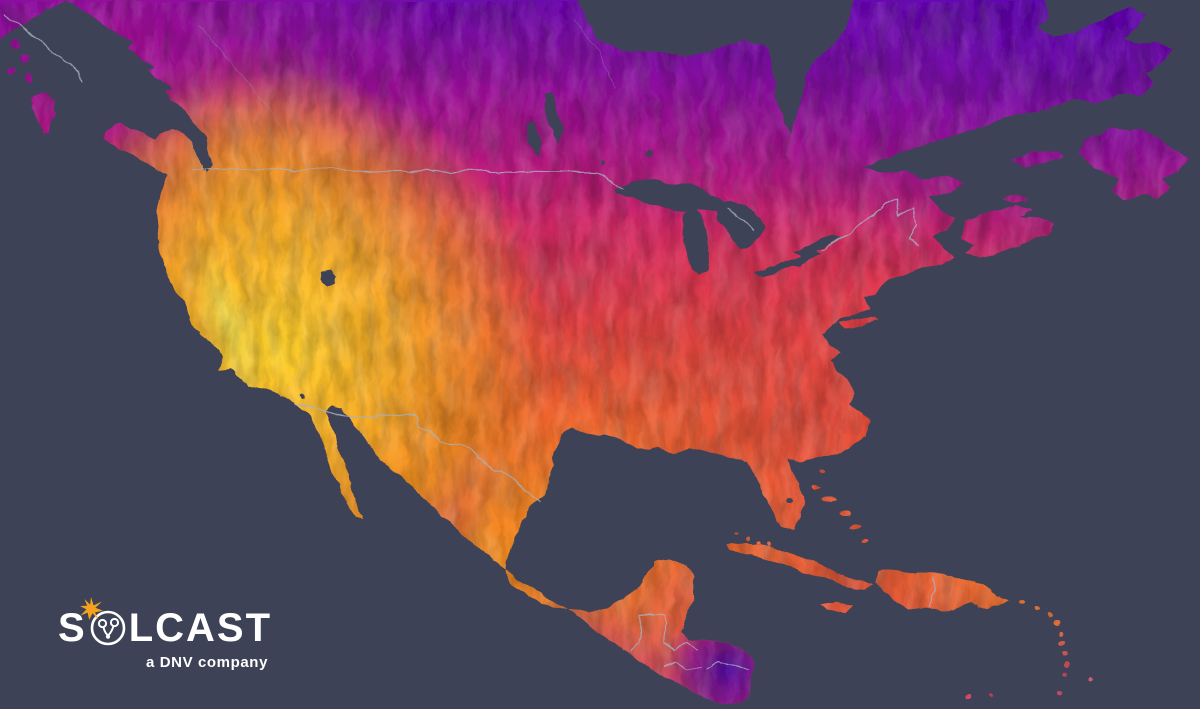  Describe the element at coordinates (407, 177) in the screenshot. I see `us-canada-border` at that location.